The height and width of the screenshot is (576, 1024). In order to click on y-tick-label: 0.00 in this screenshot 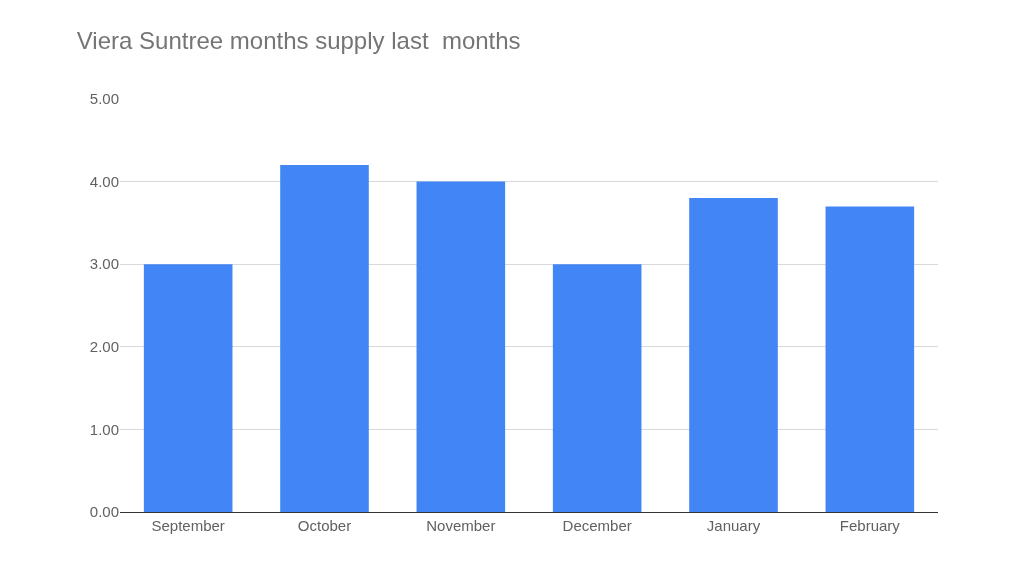, I will do `click(104, 512)`.